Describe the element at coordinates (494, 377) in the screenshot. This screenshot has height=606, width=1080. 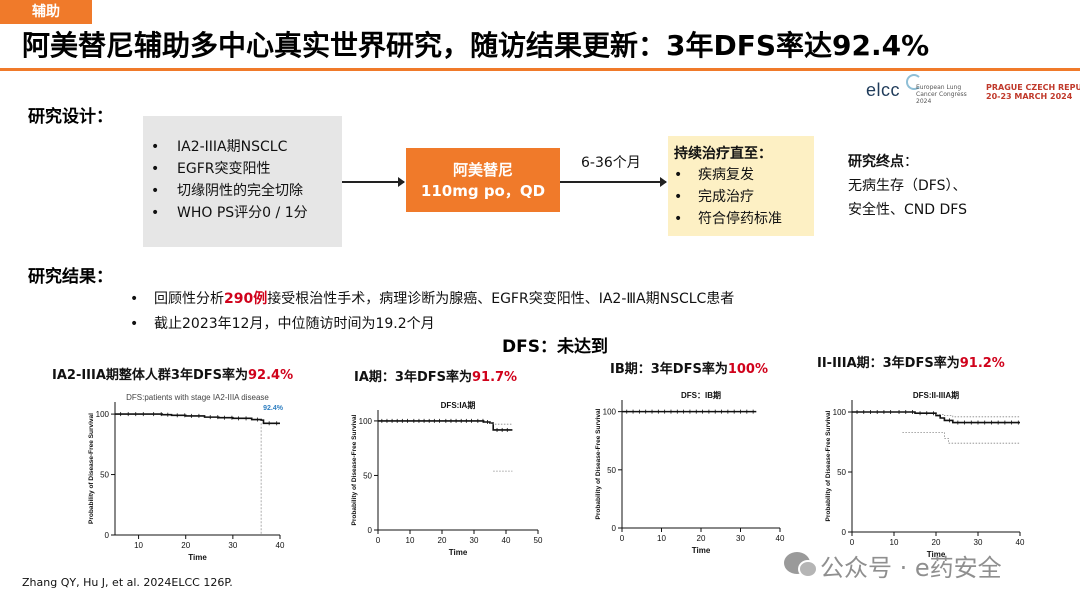
I see `chart-heading-value: 91.7%` at that location.